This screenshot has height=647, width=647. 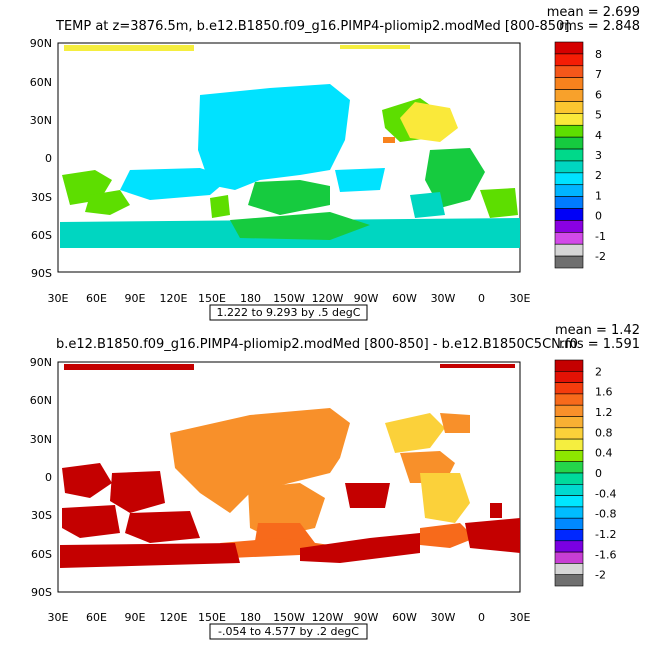 What do you see at coordinates (41, 515) in the screenshot?
I see `lat-label: 30S` at bounding box center [41, 515].